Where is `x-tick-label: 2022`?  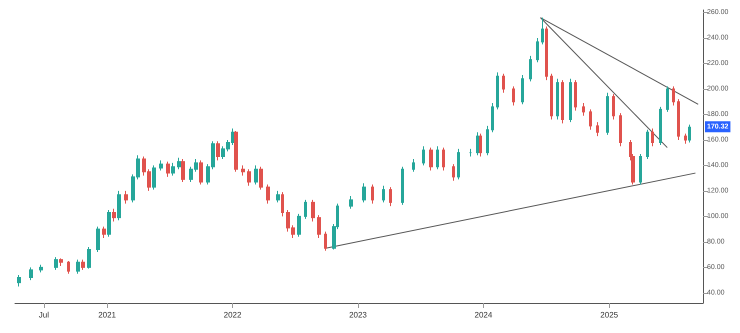 x-tick-label: 2022 is located at coordinates (233, 315).